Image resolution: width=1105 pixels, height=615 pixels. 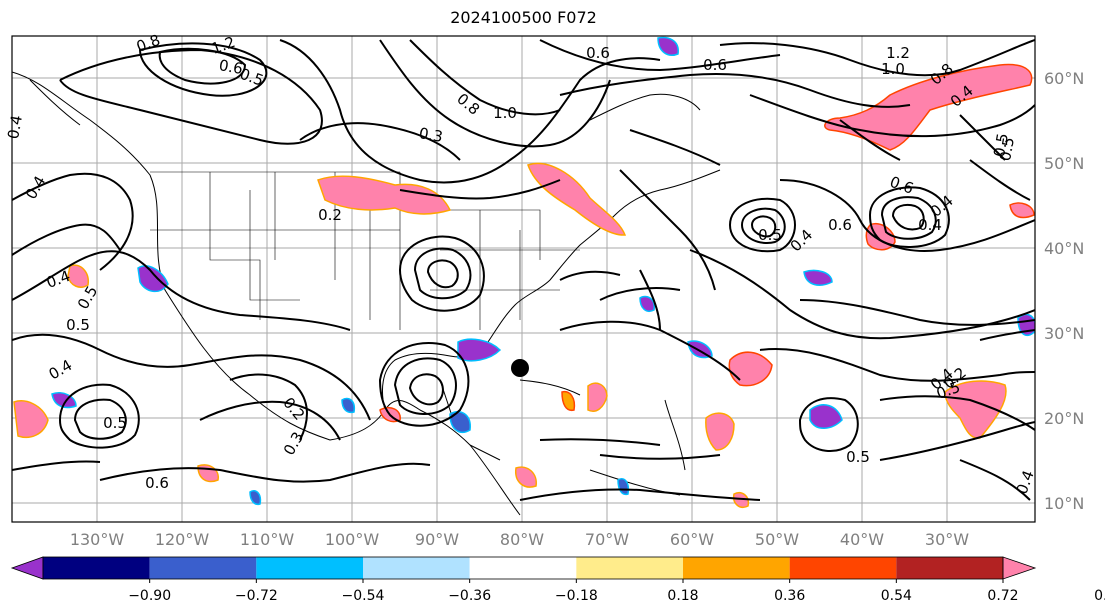 What do you see at coordinates (898, 53) in the screenshot?
I see `contour-value-label: 1.2` at bounding box center [898, 53].